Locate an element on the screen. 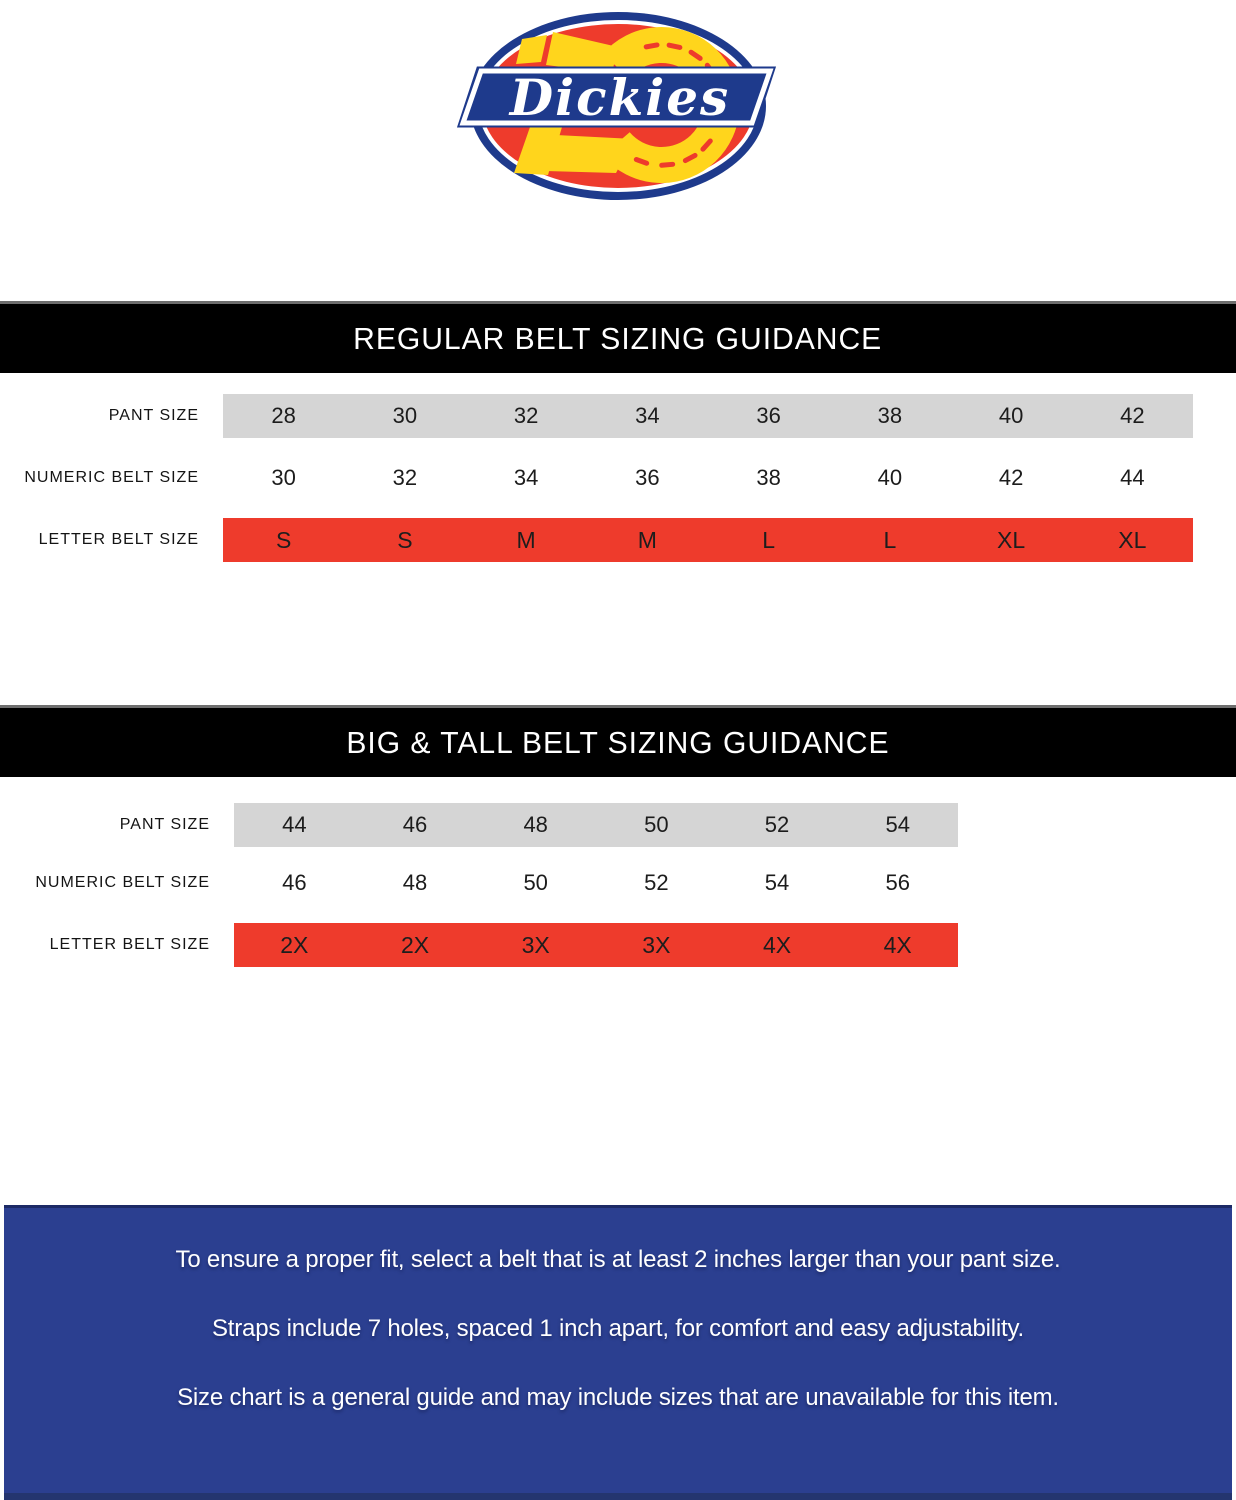  table-row-pant-size: PANT SIZE 44 46 48 50 52 54 is located at coordinates (618, 825).